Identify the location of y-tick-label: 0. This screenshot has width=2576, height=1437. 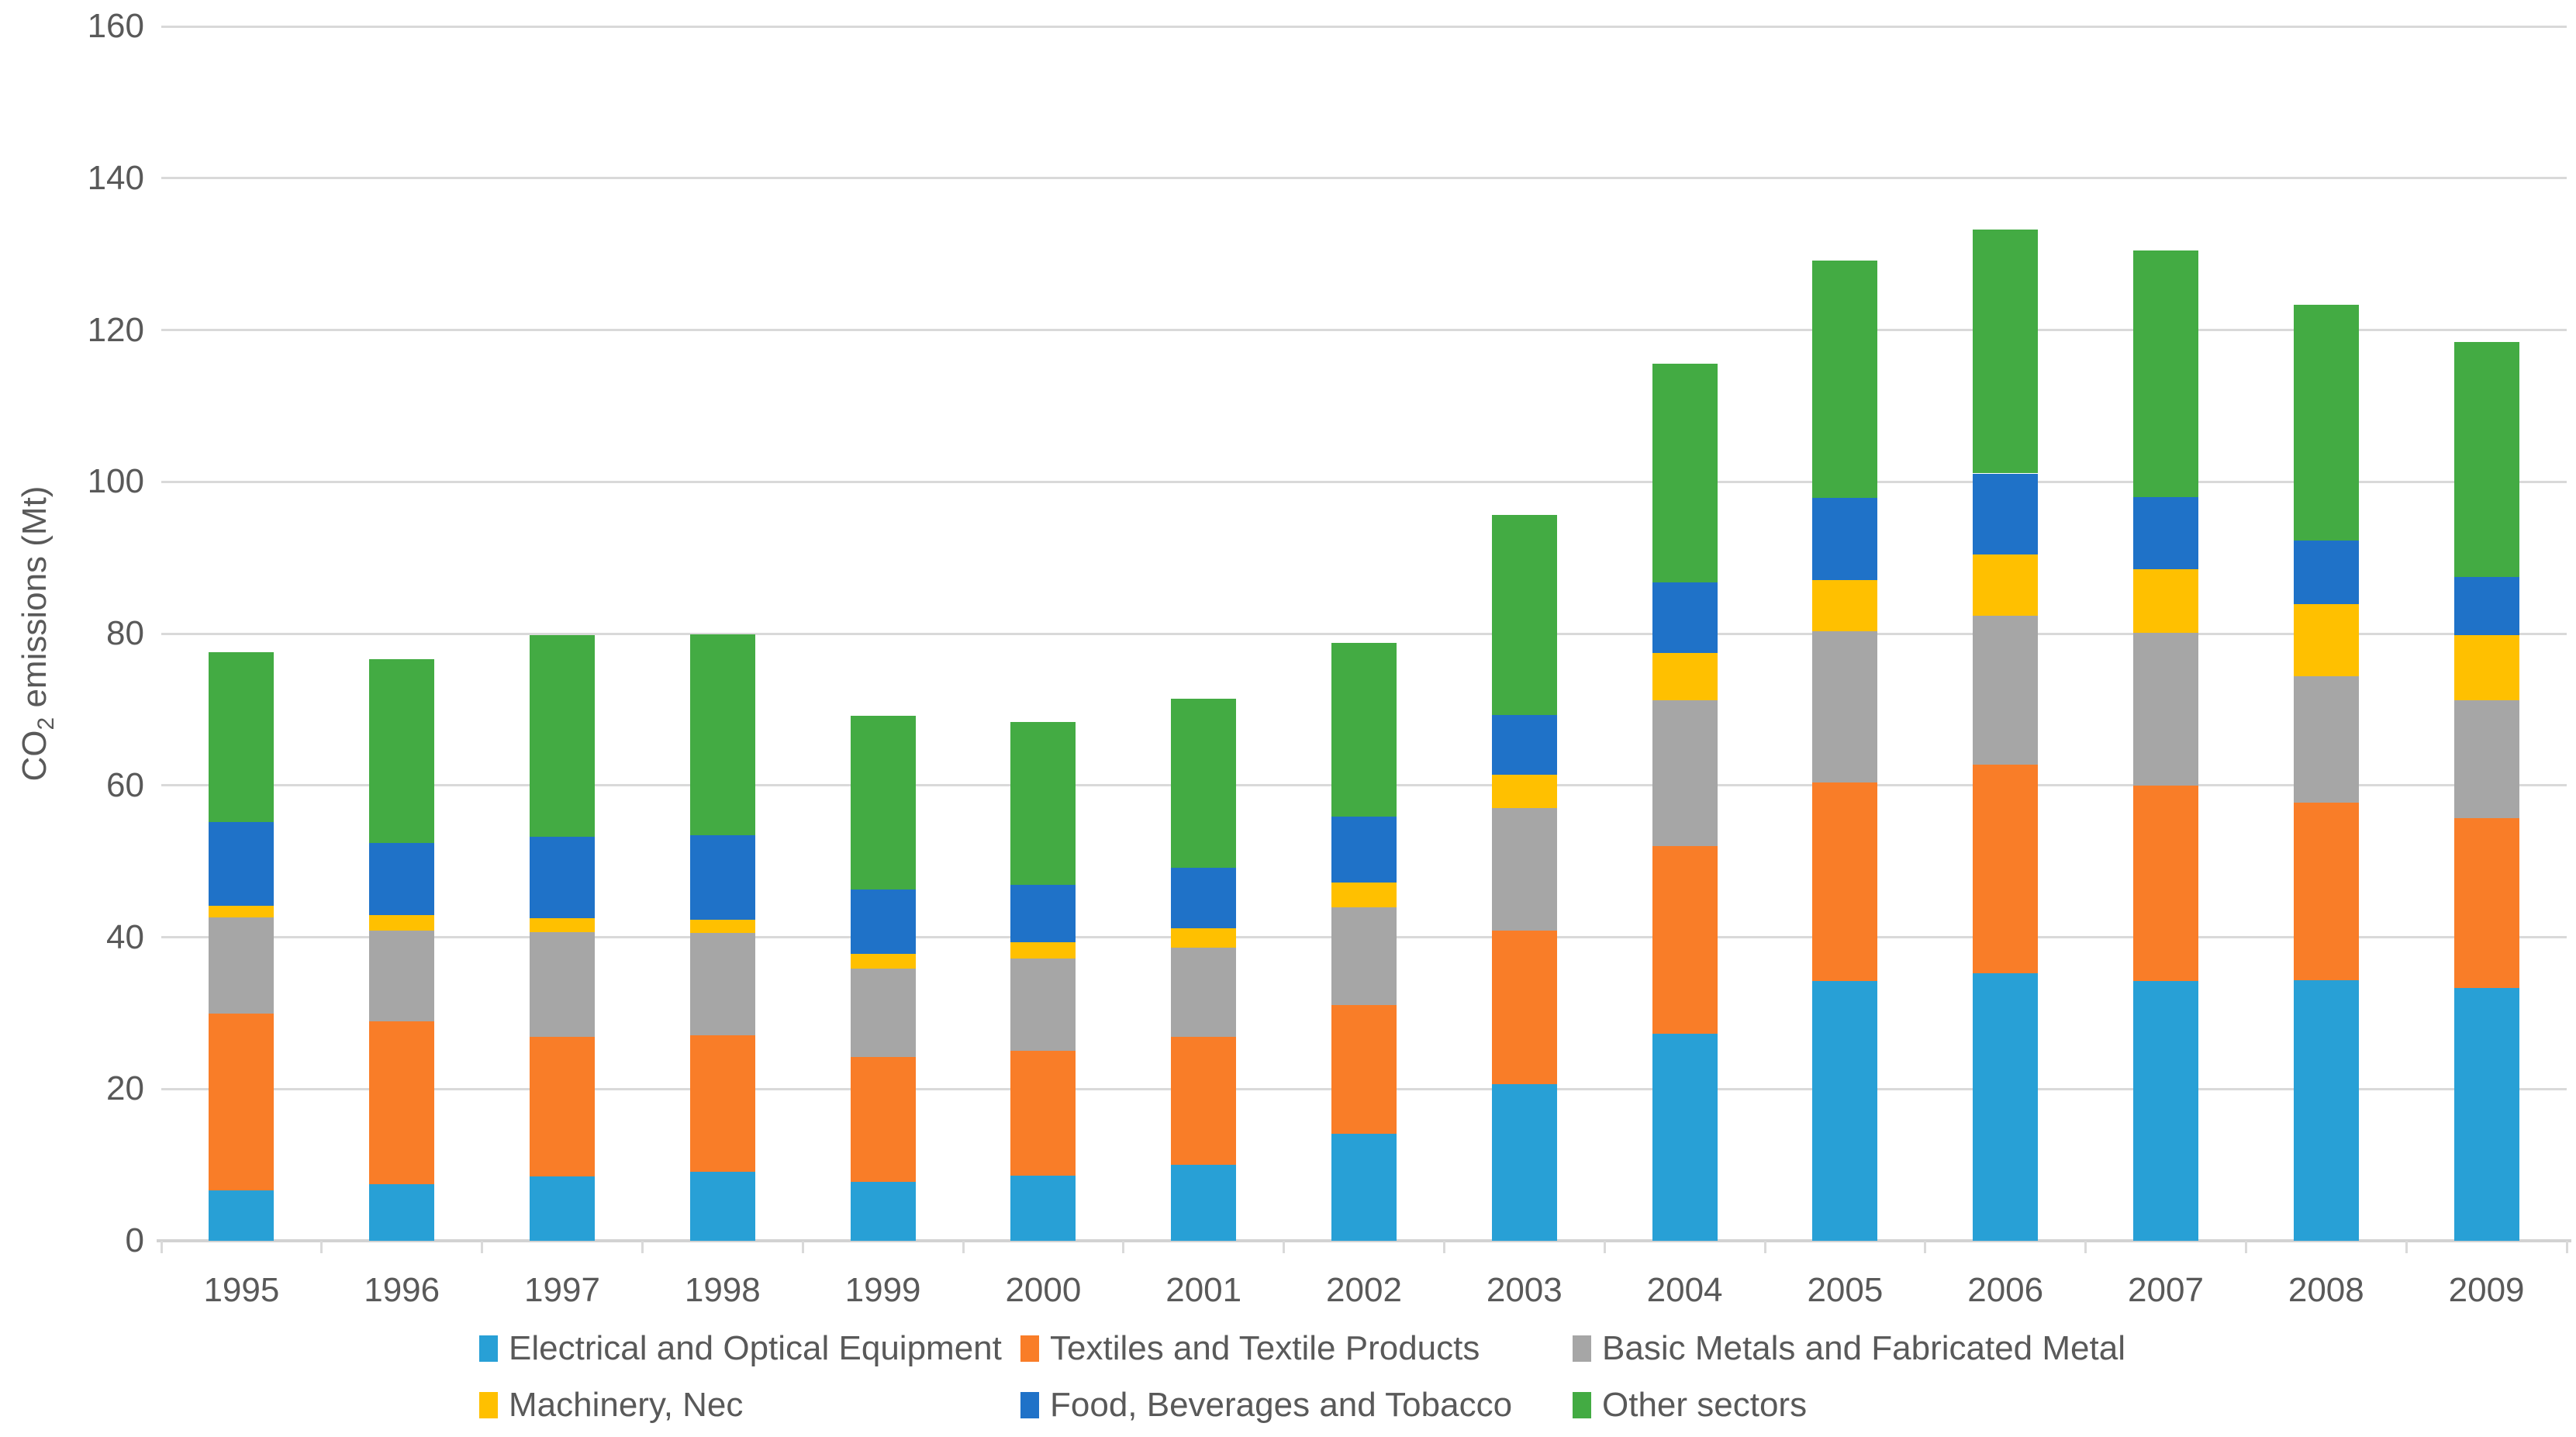
(134, 1240).